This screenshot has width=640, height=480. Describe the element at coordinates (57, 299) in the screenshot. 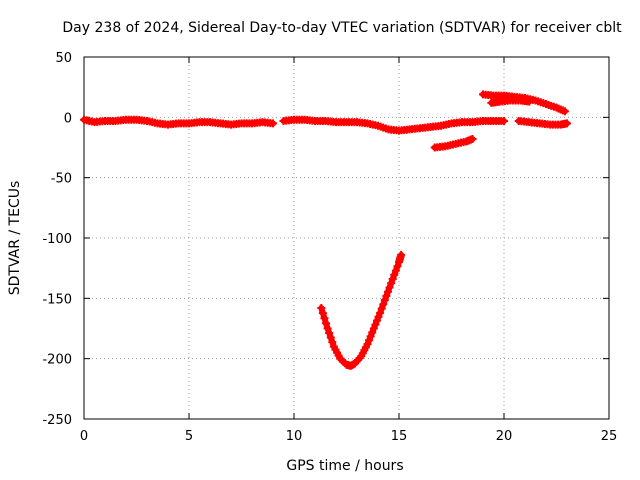

I see `y-tick-label: -150` at that location.